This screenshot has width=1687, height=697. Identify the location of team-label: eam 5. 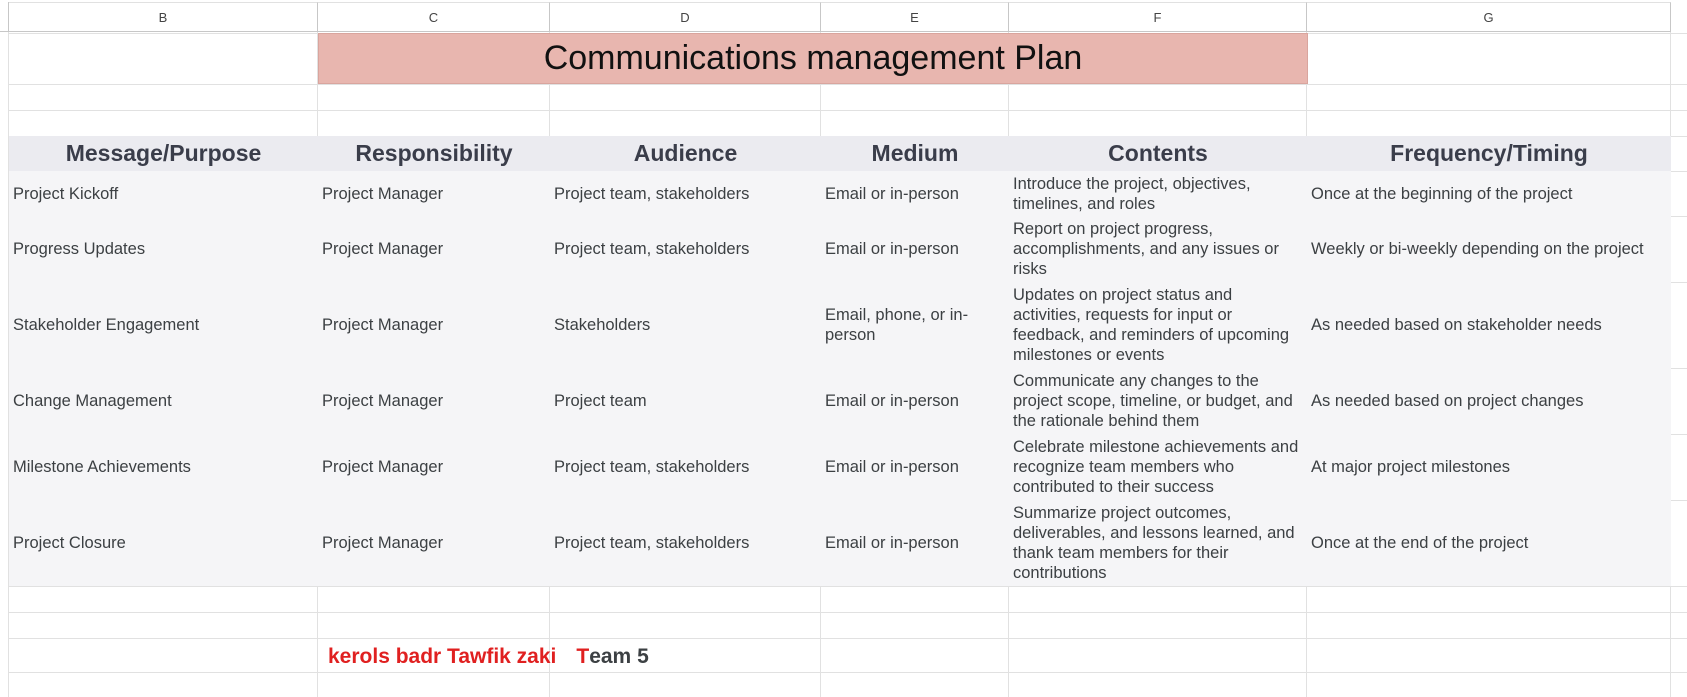
(619, 656).